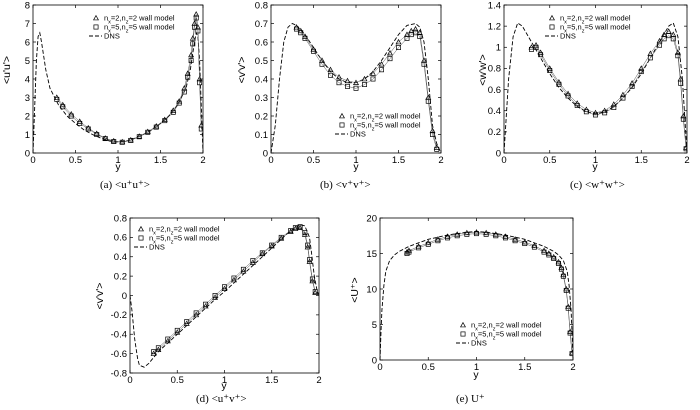 The image size is (700, 410). I want to click on y-tick-label: 8, so click(27, 5).